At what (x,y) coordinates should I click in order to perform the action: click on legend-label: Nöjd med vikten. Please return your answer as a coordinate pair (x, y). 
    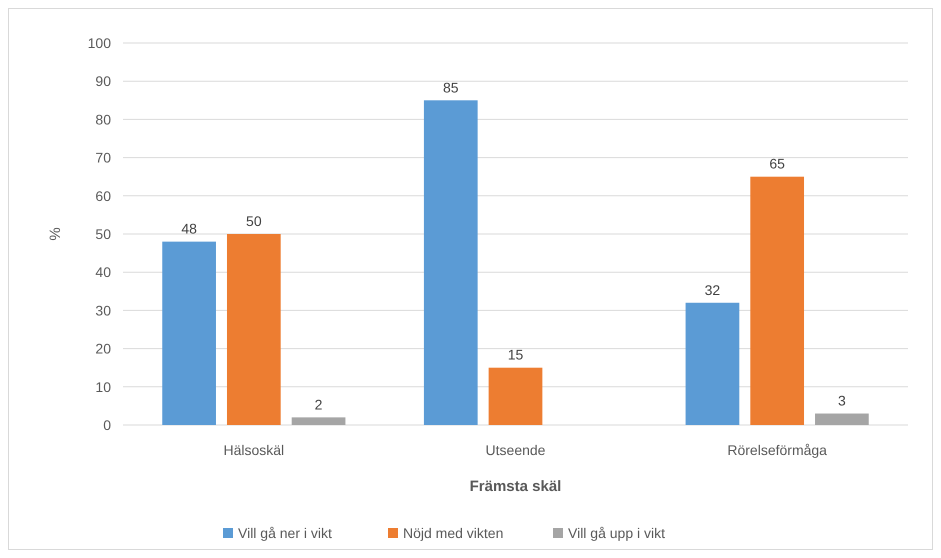
    Looking at the image, I should click on (453, 533).